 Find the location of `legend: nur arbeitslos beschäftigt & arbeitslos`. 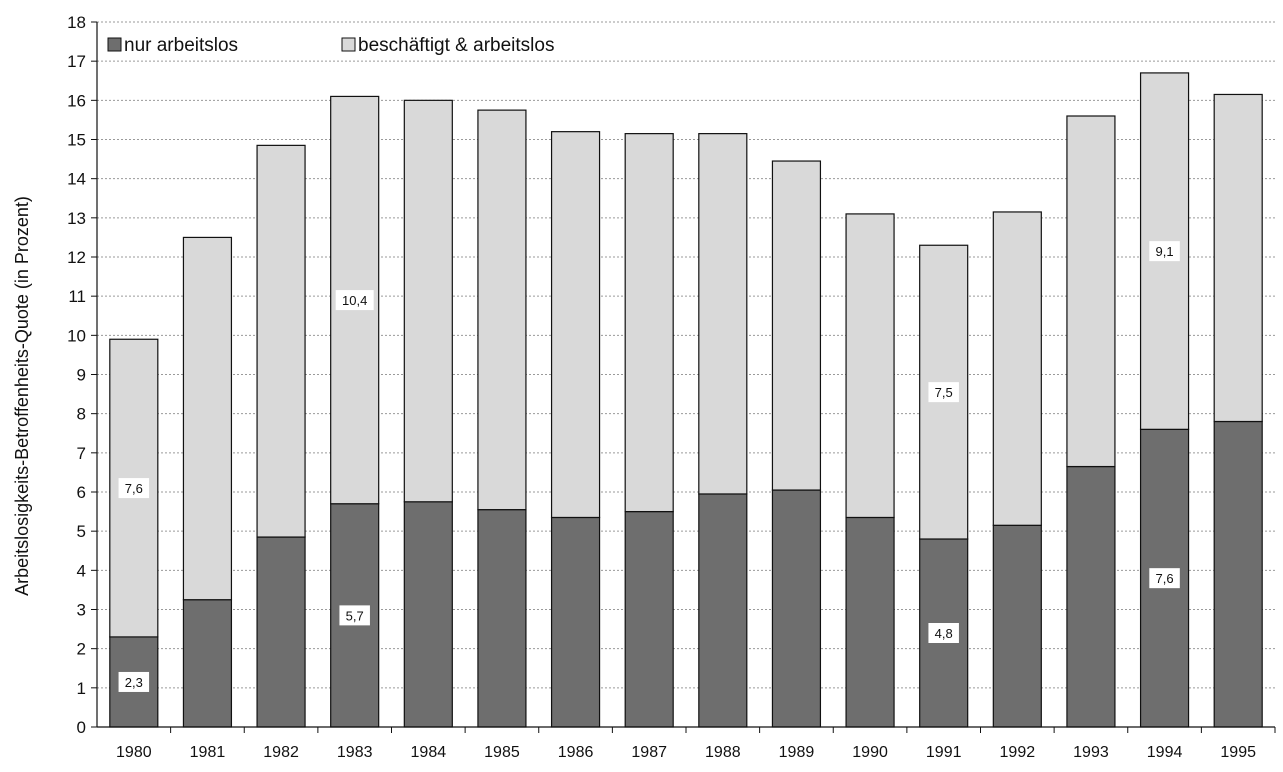

legend: nur arbeitslos beschäftigt & arbeitslos is located at coordinates (330, 45).